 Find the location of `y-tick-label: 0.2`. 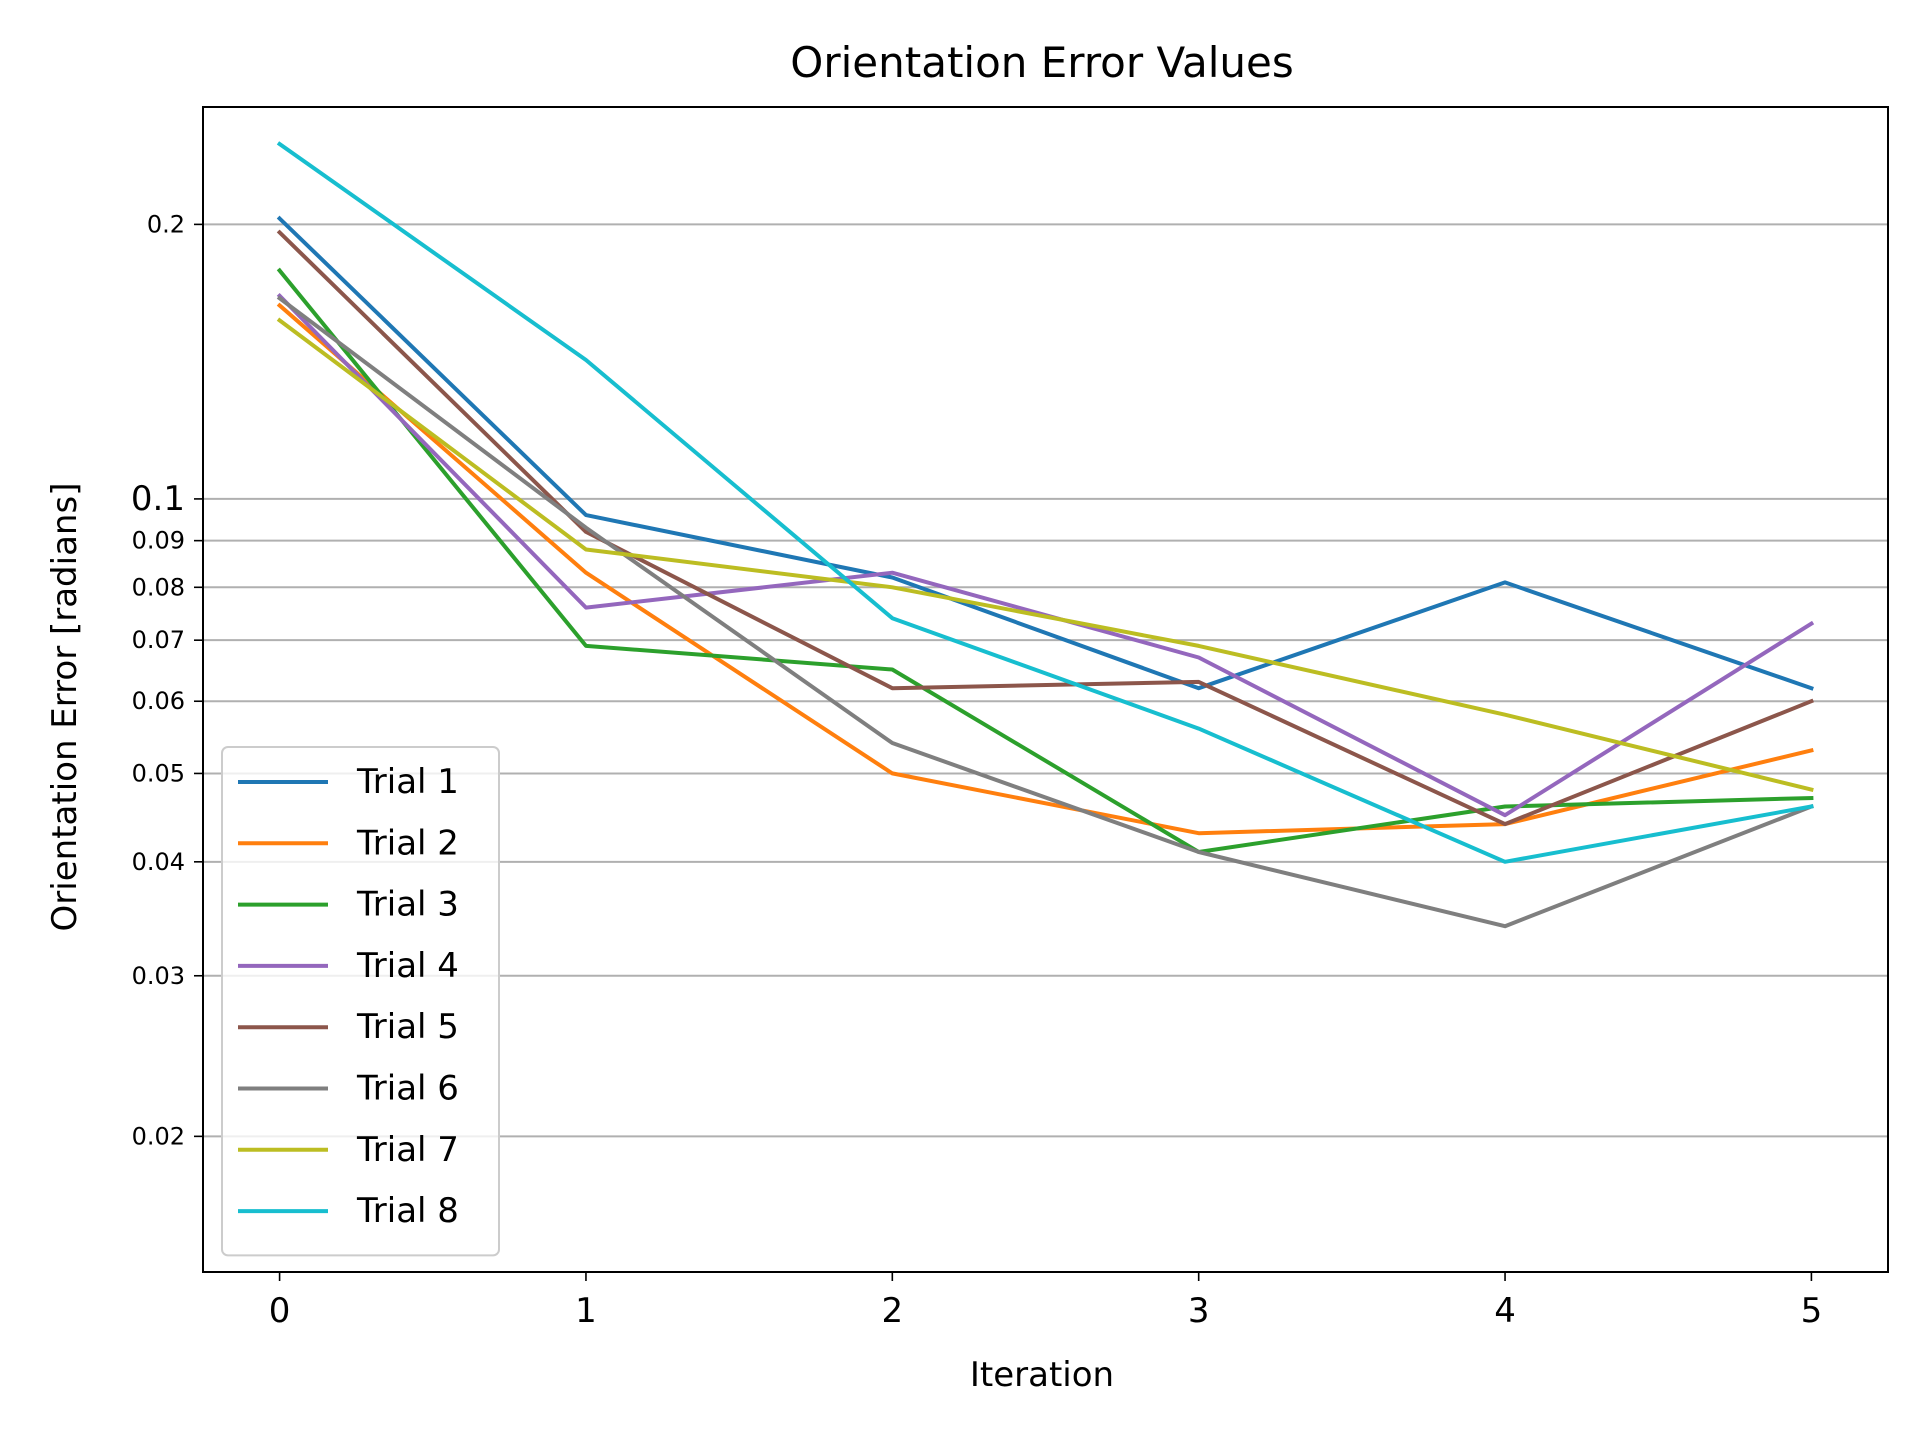

y-tick-label: 0.2 is located at coordinates (166, 224).